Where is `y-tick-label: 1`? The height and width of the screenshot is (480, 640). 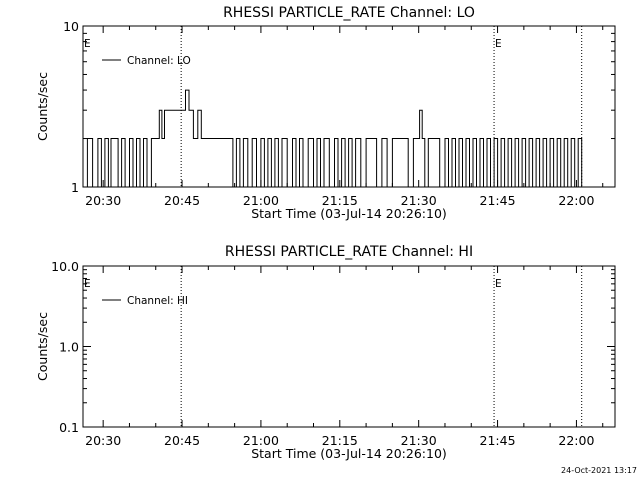 y-tick-label: 1 is located at coordinates (75, 187).